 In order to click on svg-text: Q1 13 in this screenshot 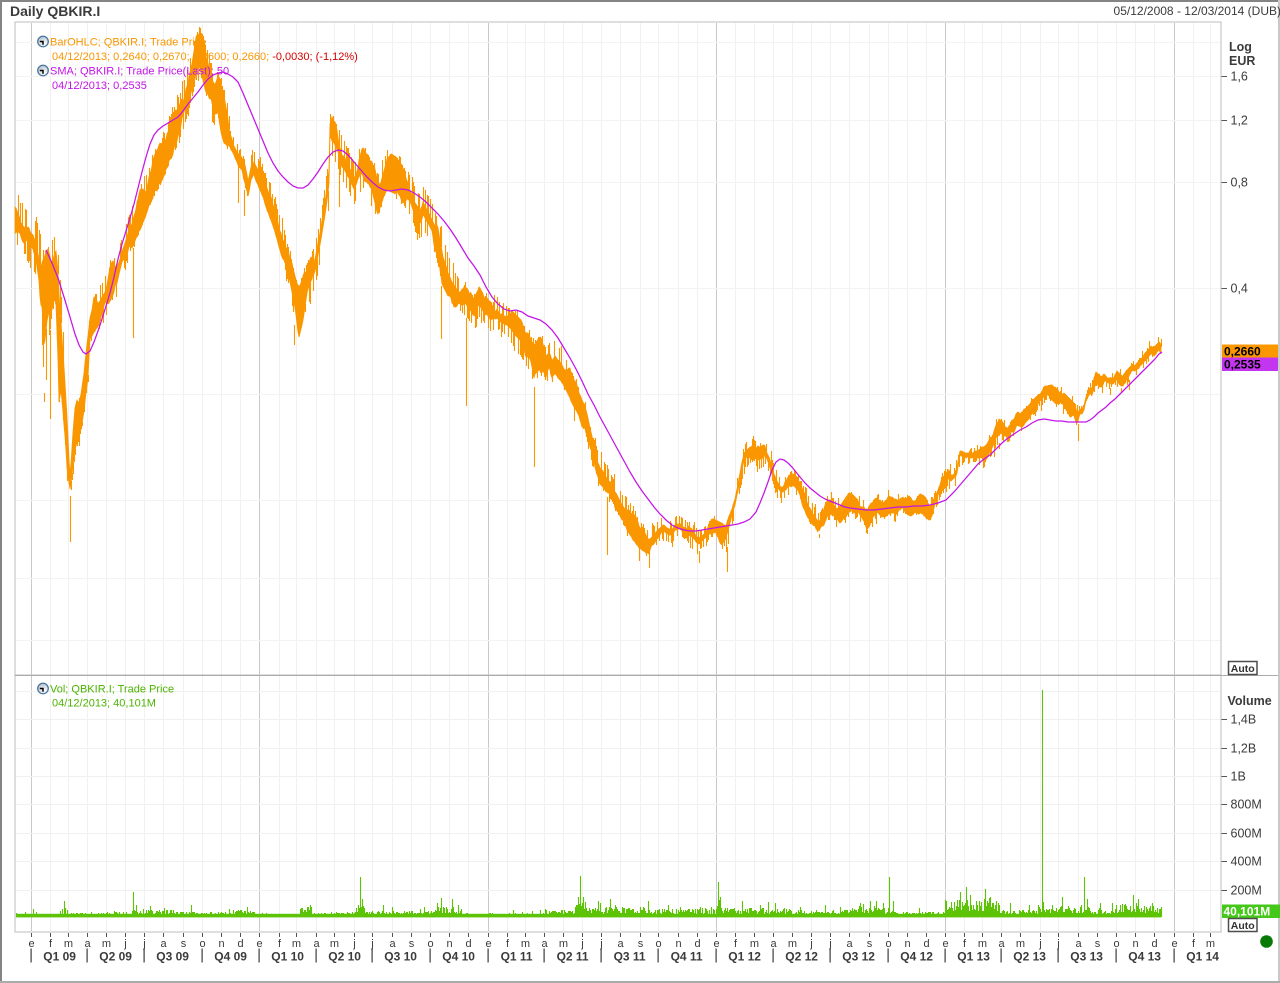, I will do `click(973, 957)`.